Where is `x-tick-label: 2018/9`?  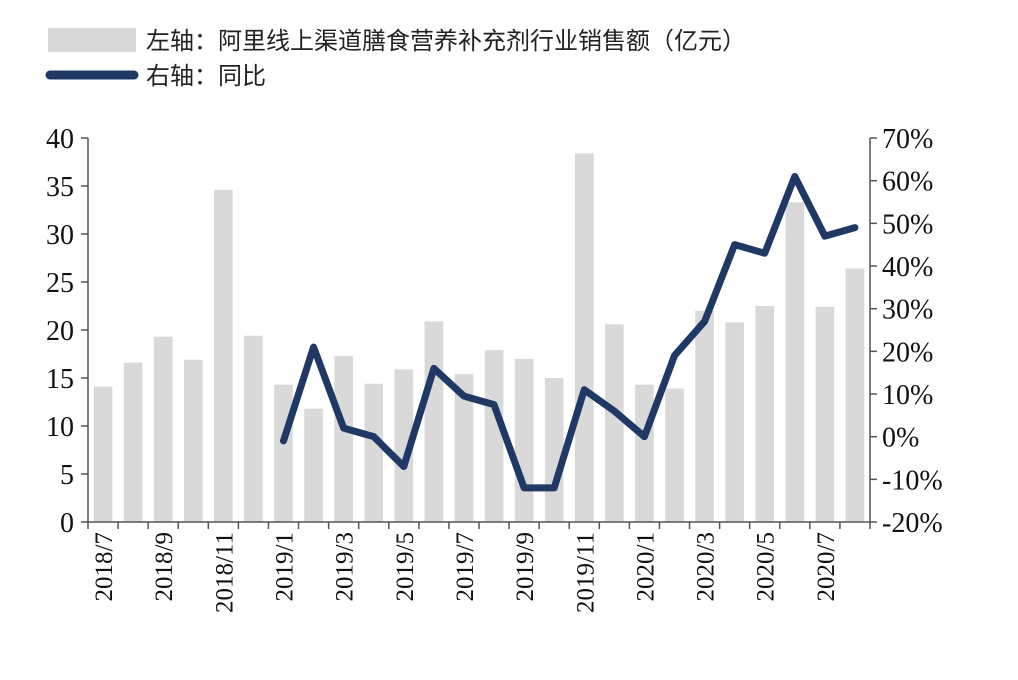
x-tick-label: 2018/9 is located at coordinates (164, 566).